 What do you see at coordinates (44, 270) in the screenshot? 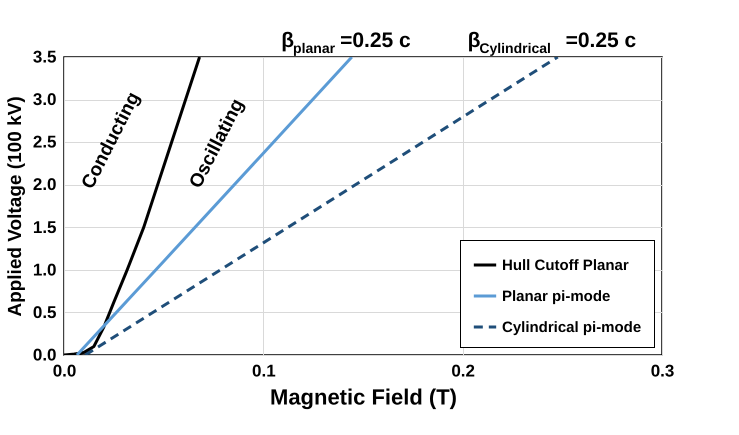
I see `y-tick-label: 1.0` at bounding box center [44, 270].